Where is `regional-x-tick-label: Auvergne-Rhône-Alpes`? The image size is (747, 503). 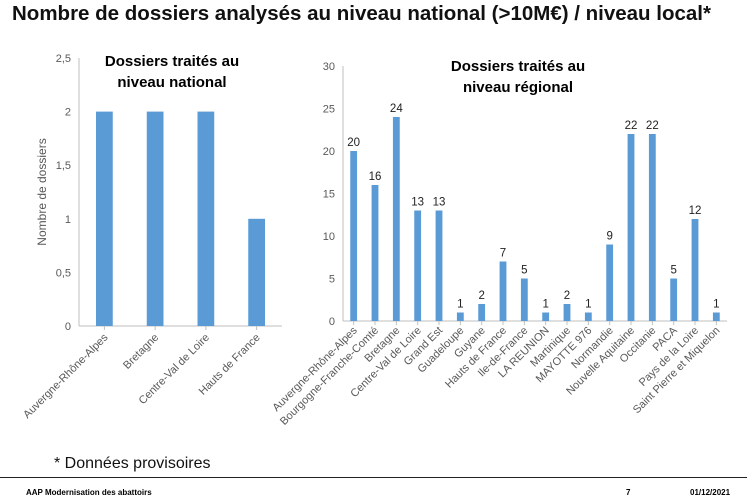 regional-x-tick-label: Auvergne-Rhône-Alpes is located at coordinates (315, 369).